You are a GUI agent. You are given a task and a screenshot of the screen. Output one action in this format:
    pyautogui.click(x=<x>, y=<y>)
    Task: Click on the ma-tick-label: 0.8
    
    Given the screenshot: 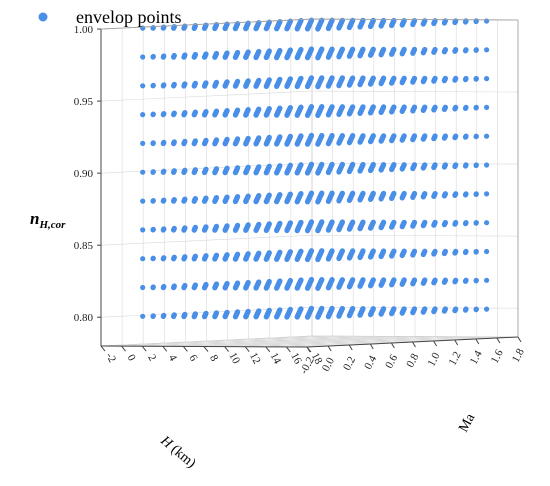 What is the action you would take?
    pyautogui.click(x=412, y=360)
    